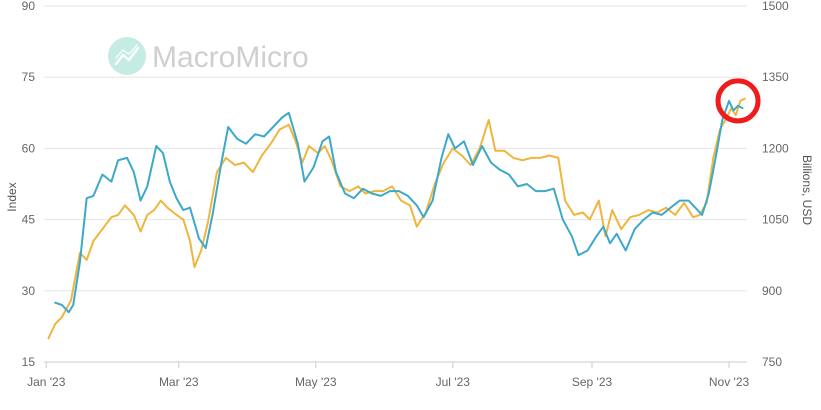 This screenshot has height=410, width=821. What do you see at coordinates (807, 190) in the screenshot?
I see `y-axis-right-label: Billions, USD` at bounding box center [807, 190].